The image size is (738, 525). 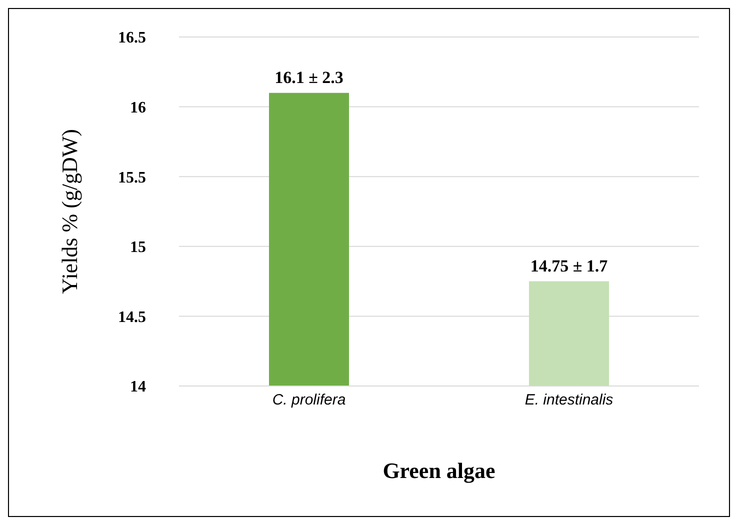 What do you see at coordinates (132, 317) in the screenshot?
I see `y-tick-label: 14.5` at bounding box center [132, 317].